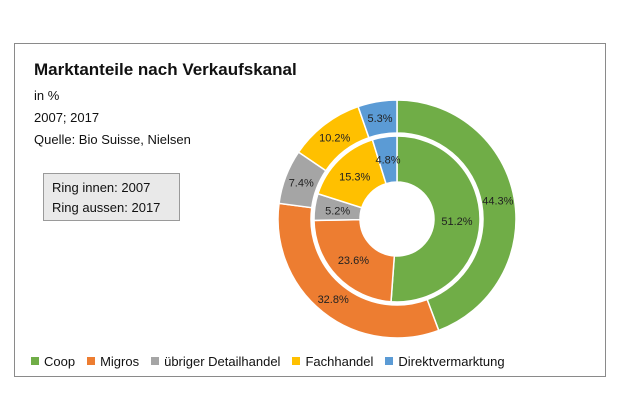 Image resolution: width=620 pixels, height=420 pixels. Describe the element at coordinates (47, 95) in the screenshot. I see `chart-unit: in %` at that location.